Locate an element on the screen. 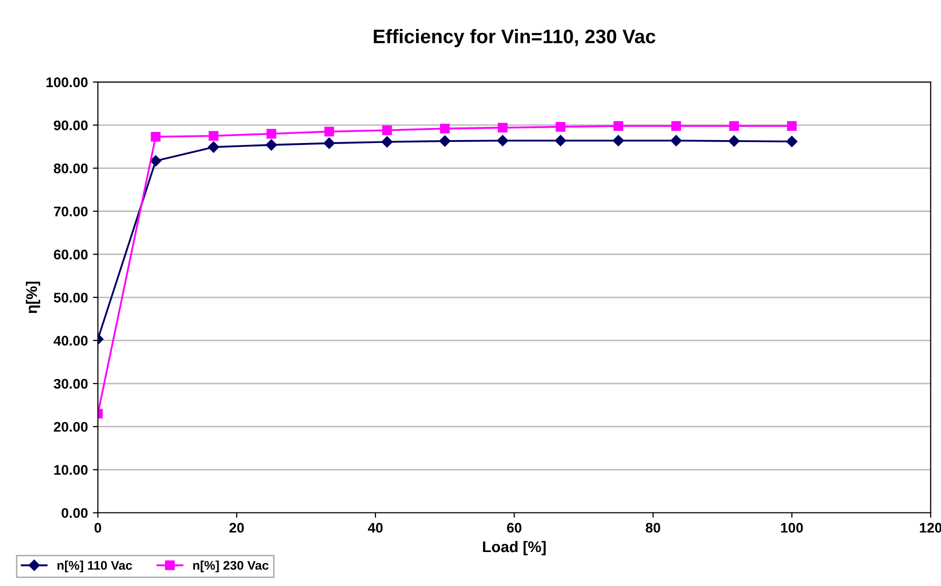  legend-label: n[%] 230 Vac is located at coordinates (230, 566).